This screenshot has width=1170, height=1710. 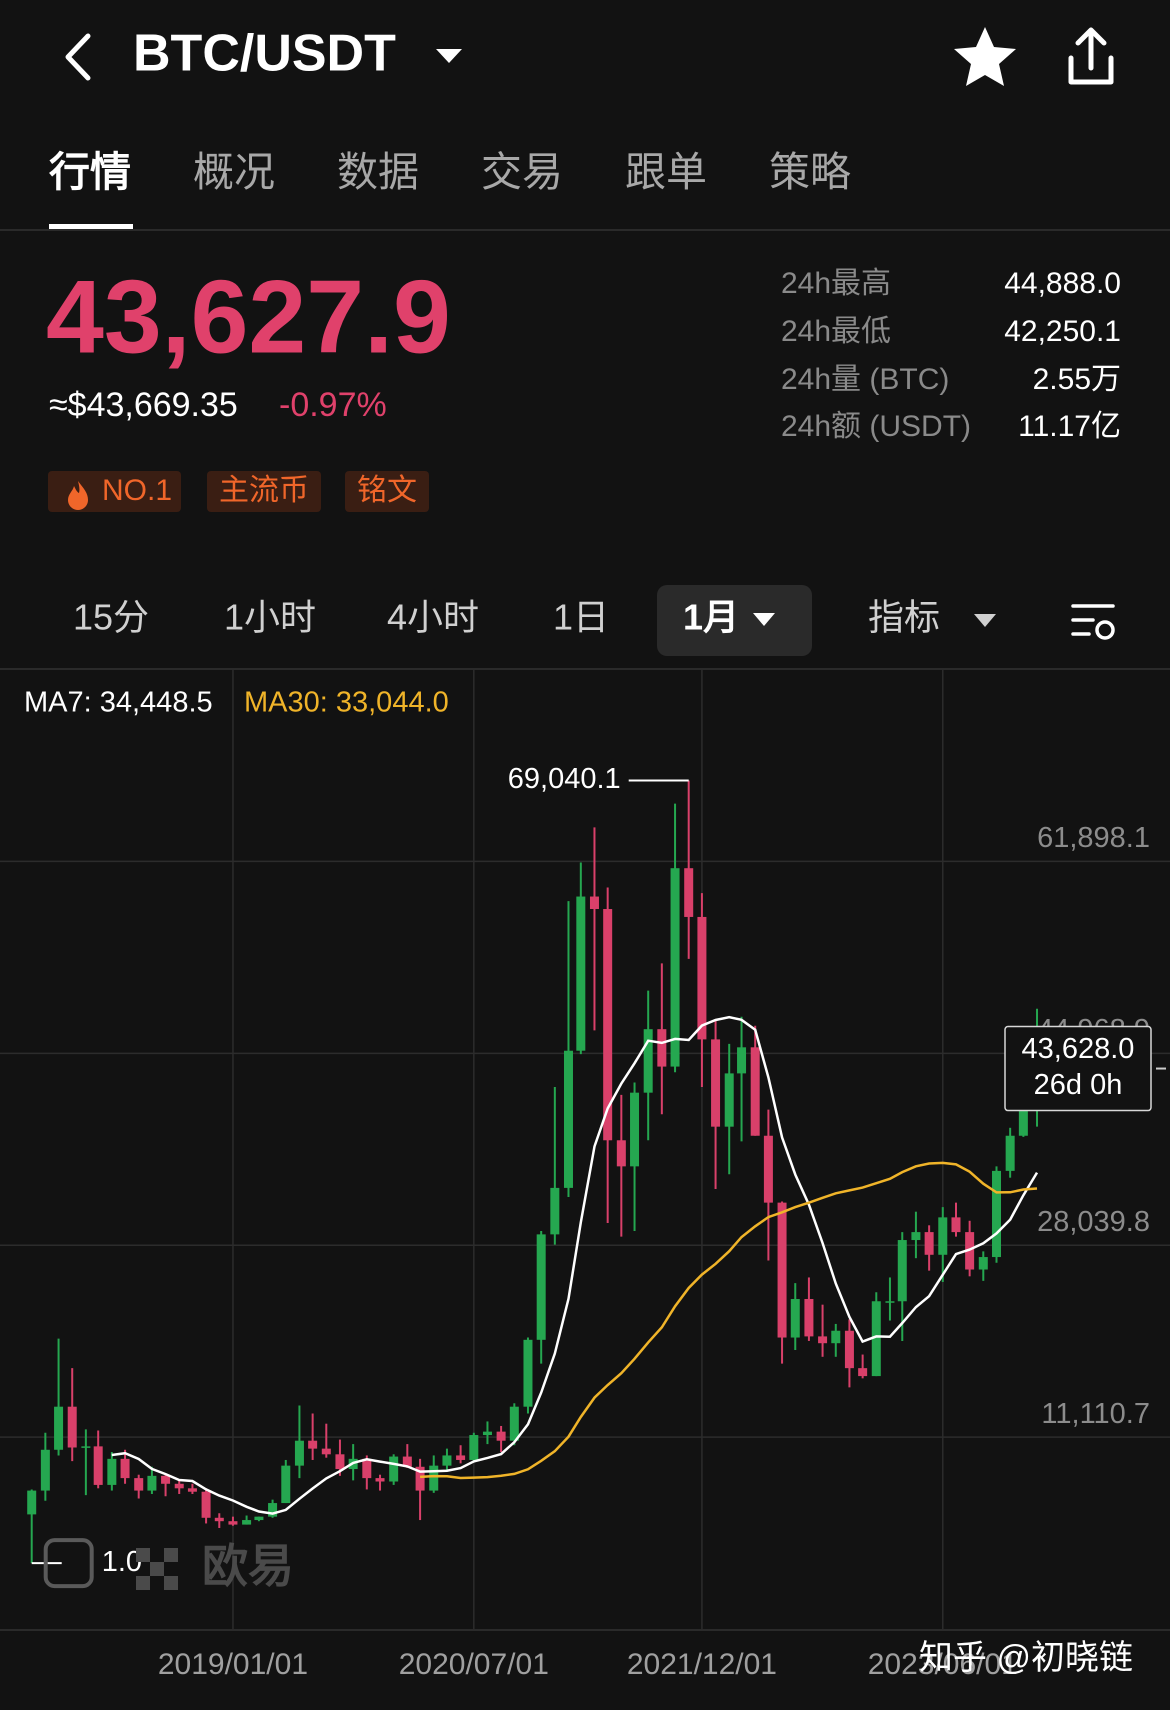 What do you see at coordinates (876, 426) in the screenshot?
I see `stat-label: 24h额 (USDT)` at bounding box center [876, 426].